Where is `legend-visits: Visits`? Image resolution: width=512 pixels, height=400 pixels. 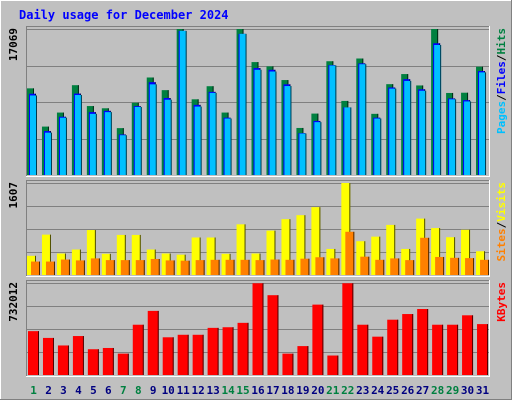 legend-visits: Visits is located at coordinates (501, 202).